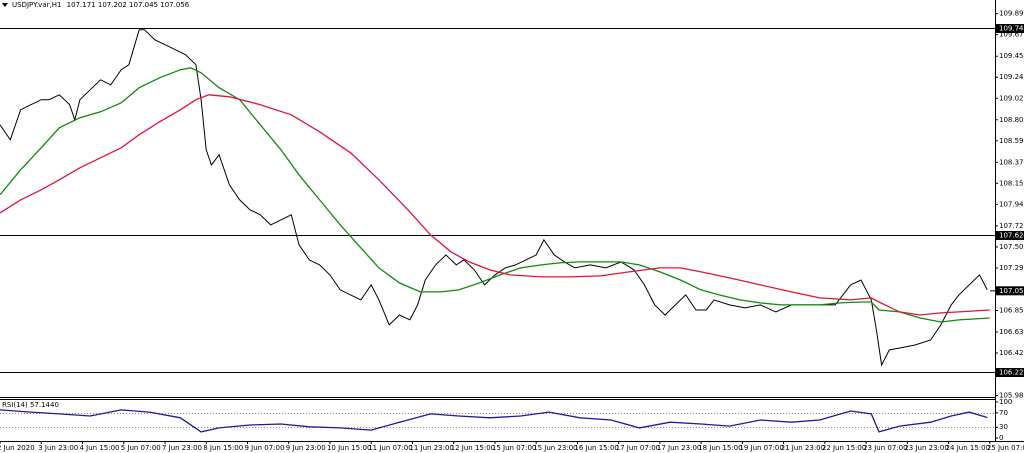  Describe the element at coordinates (1001, 438) in the screenshot. I see `y-tick-label: 0` at that location.